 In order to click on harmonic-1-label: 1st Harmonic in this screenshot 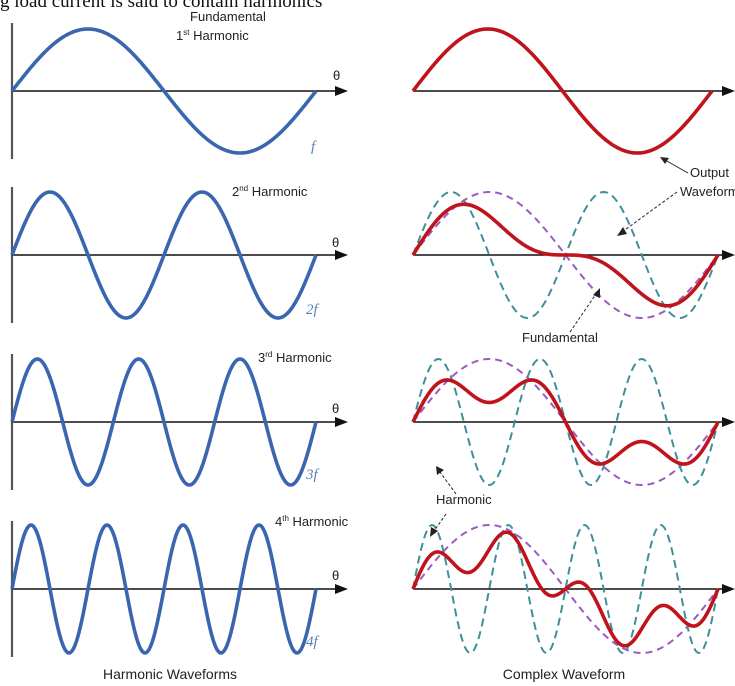, I will do `click(212, 35)`.